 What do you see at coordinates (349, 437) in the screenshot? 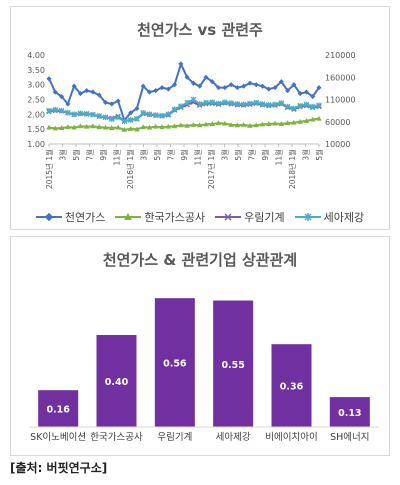
I see `category-label: SH에너지` at bounding box center [349, 437].